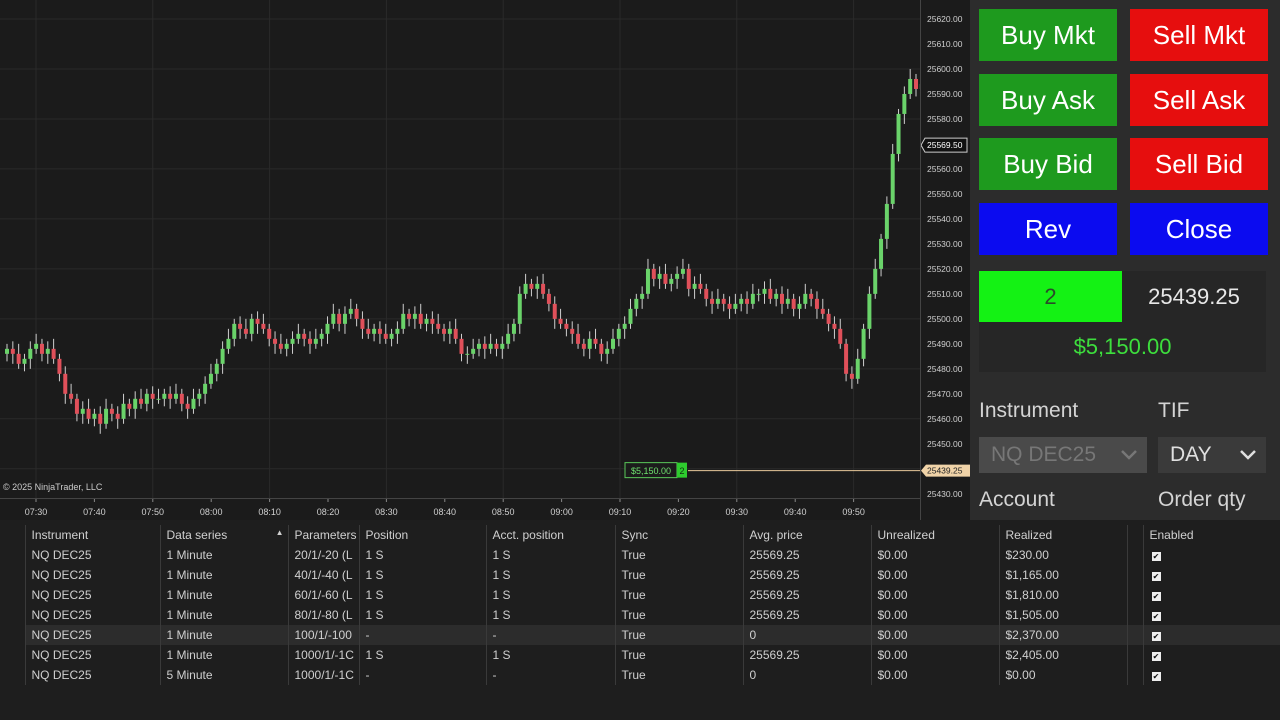 This screenshot has height=720, width=1280. Describe the element at coordinates (944, 145) in the screenshot. I see `last-price-marker` at that location.